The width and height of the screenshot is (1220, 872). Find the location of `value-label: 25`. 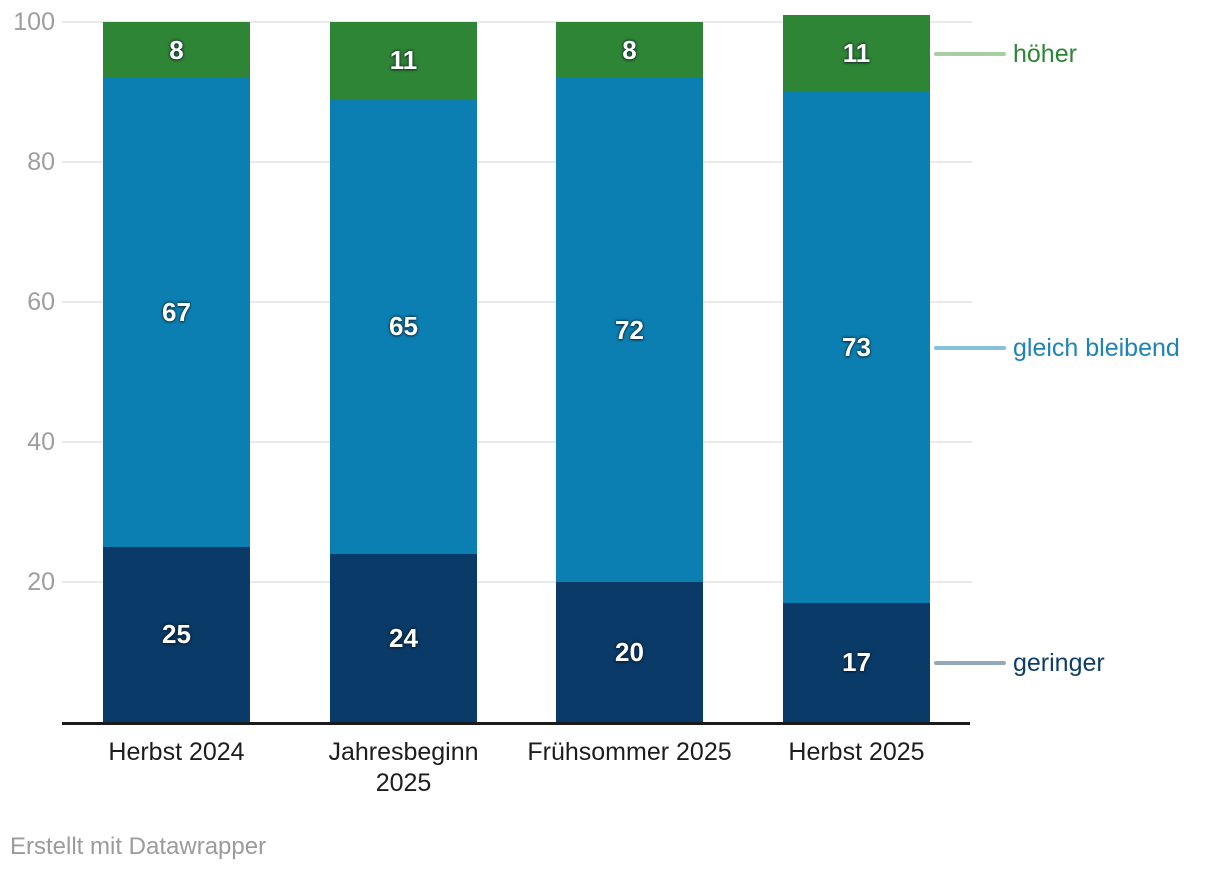

value-label: 25 is located at coordinates (176, 634).